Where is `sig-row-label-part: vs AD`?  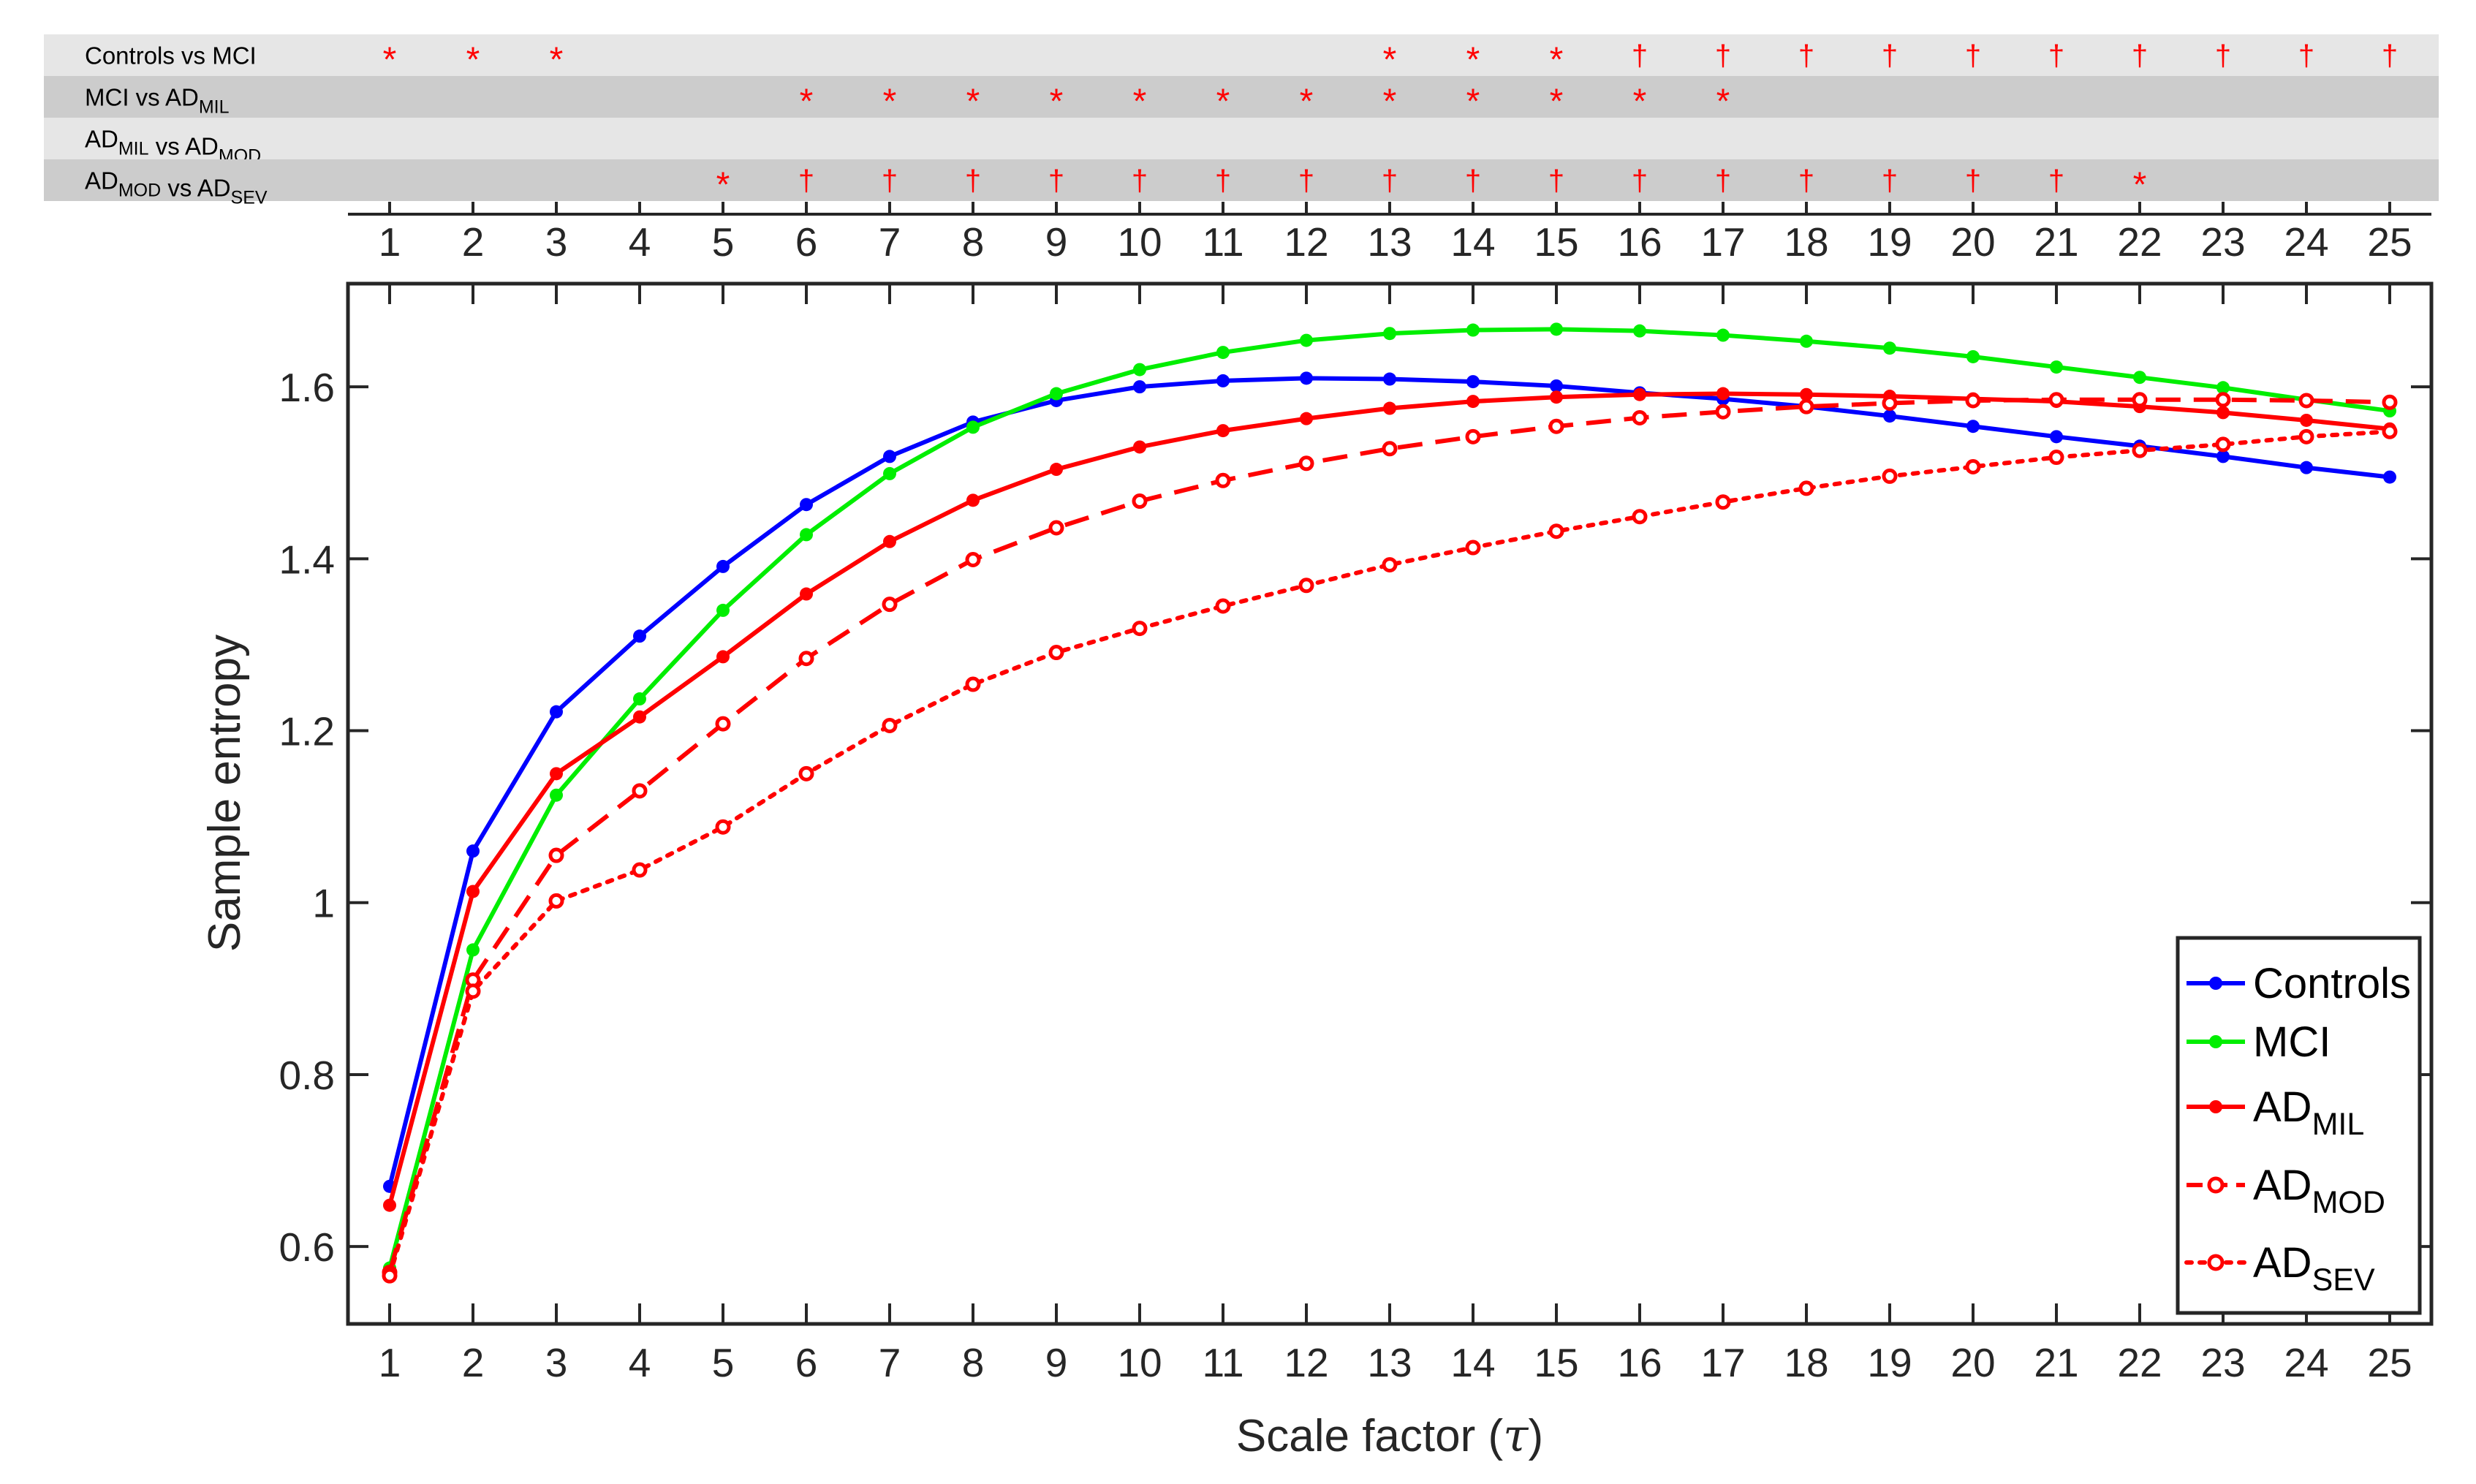
sig-row-label-part: vs AD is located at coordinates (184, 146).